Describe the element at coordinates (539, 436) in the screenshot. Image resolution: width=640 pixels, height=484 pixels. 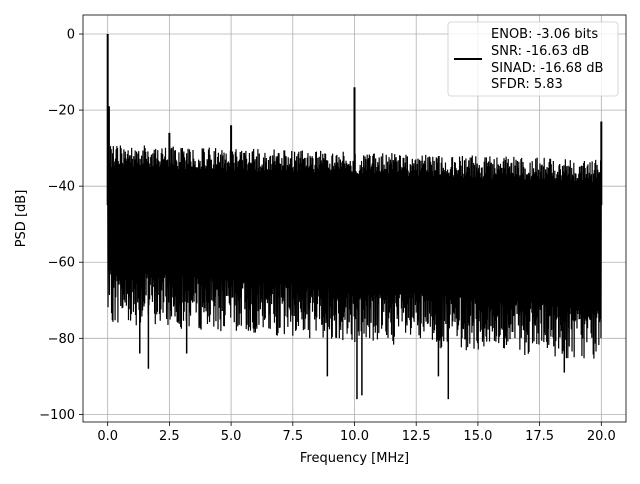
I see `x-tick-label: 17.5` at that location.